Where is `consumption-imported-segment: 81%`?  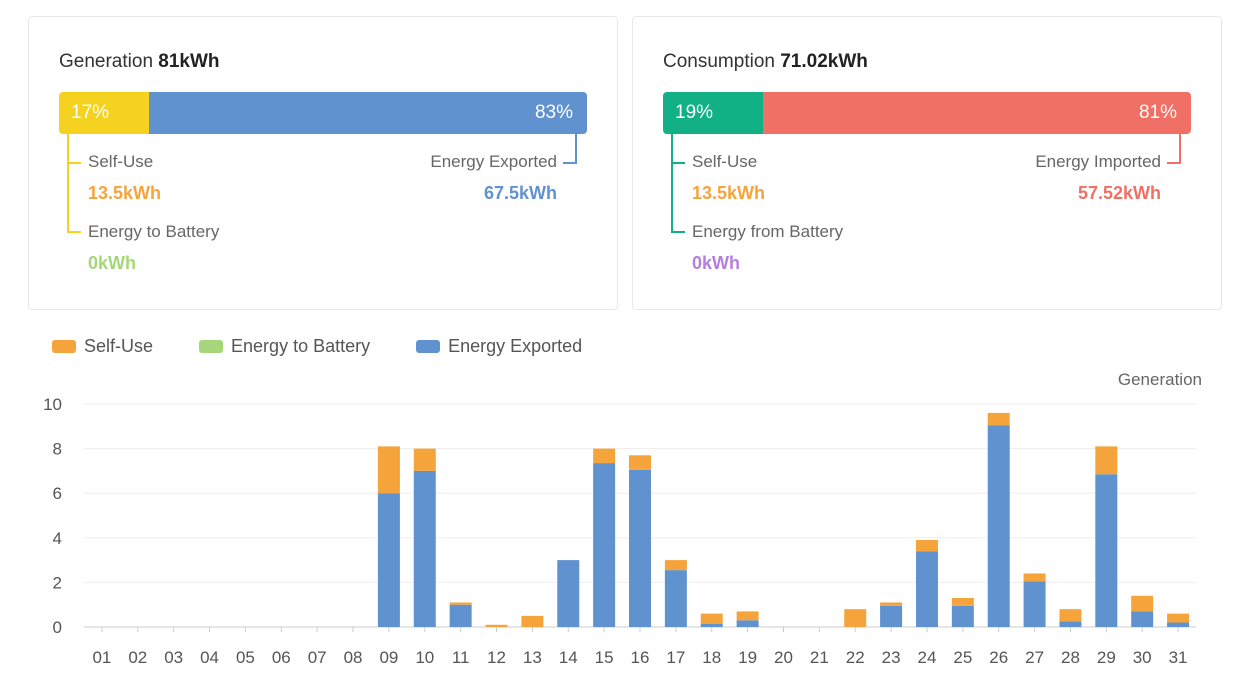 consumption-imported-segment: 81% is located at coordinates (977, 113).